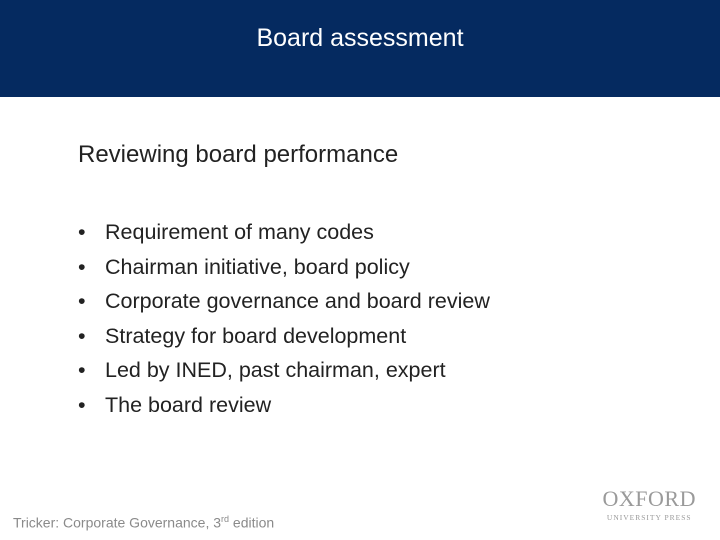 The image size is (720, 540). I want to click on bullet-item: • Requirement of many codes, so click(226, 232).